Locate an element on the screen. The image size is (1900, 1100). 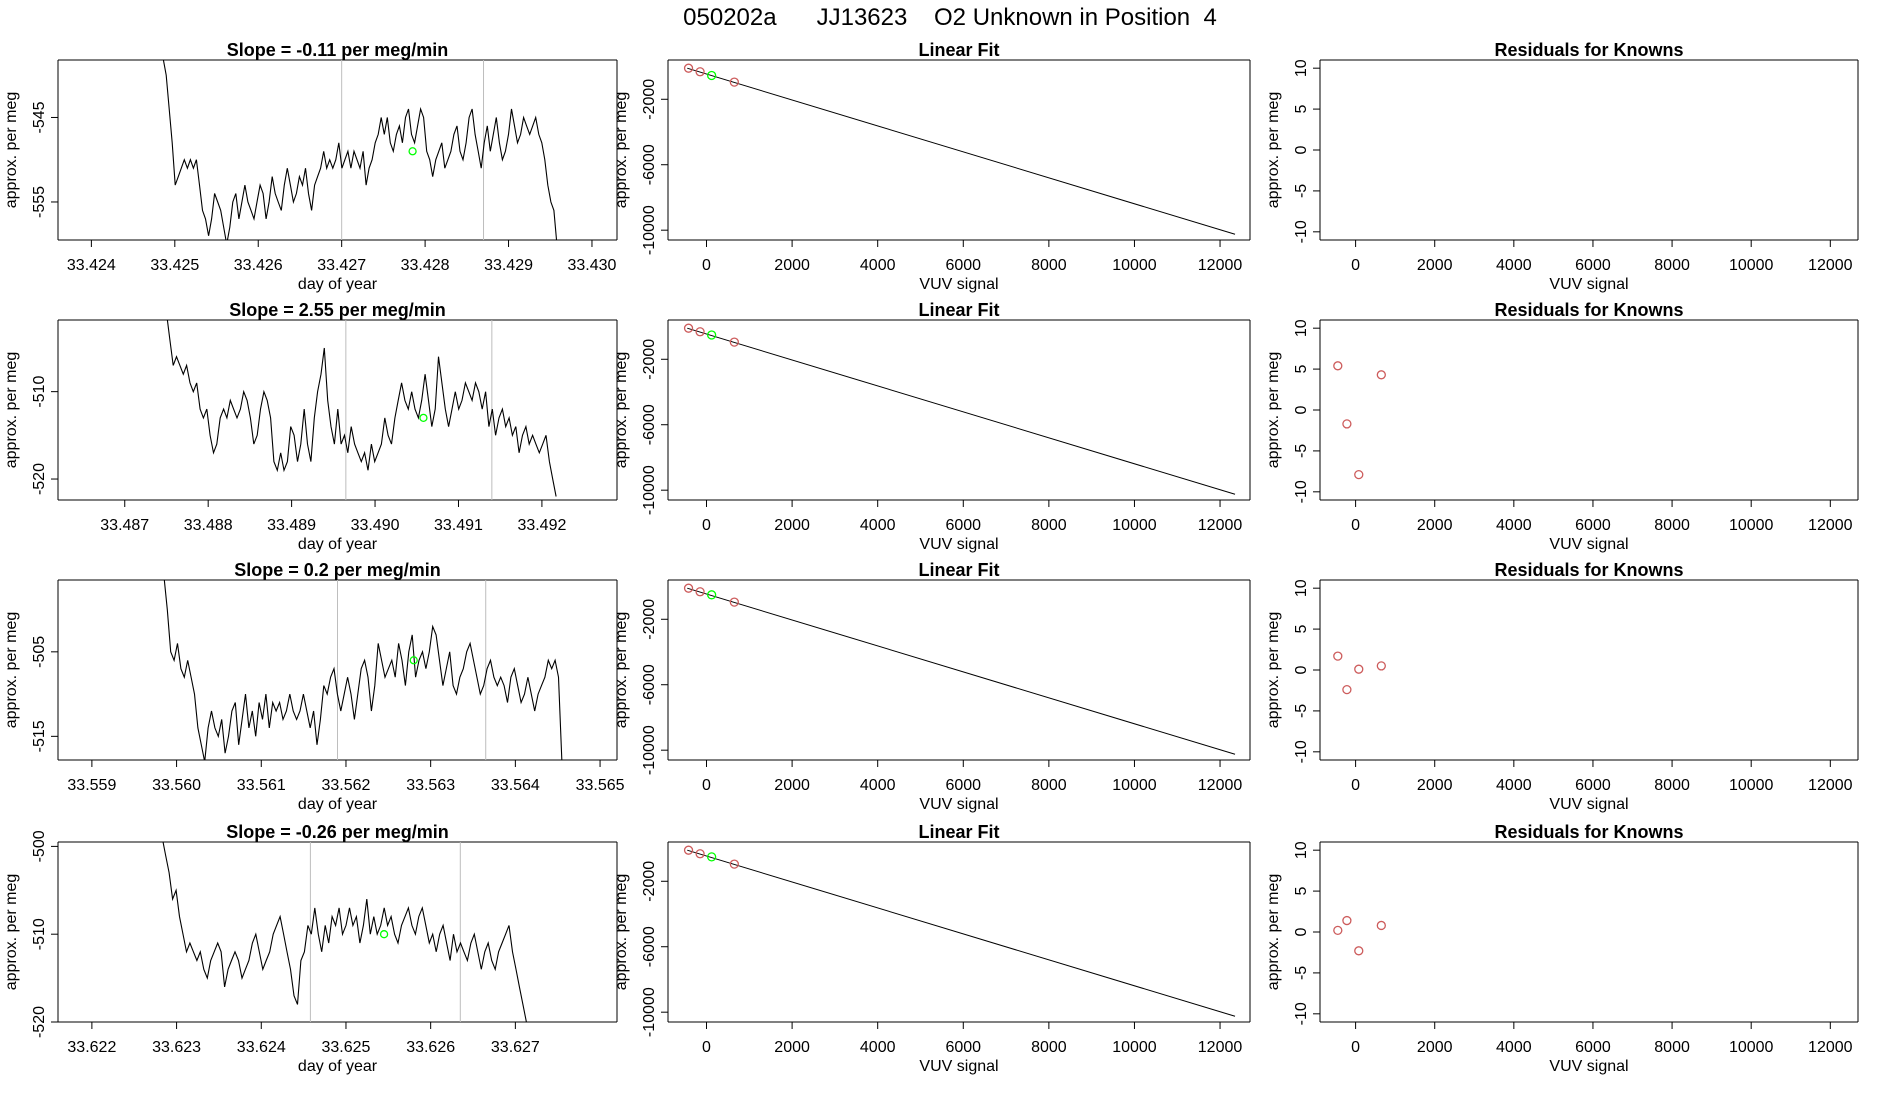
x-tick-label: 33.559 is located at coordinates (91, 785).